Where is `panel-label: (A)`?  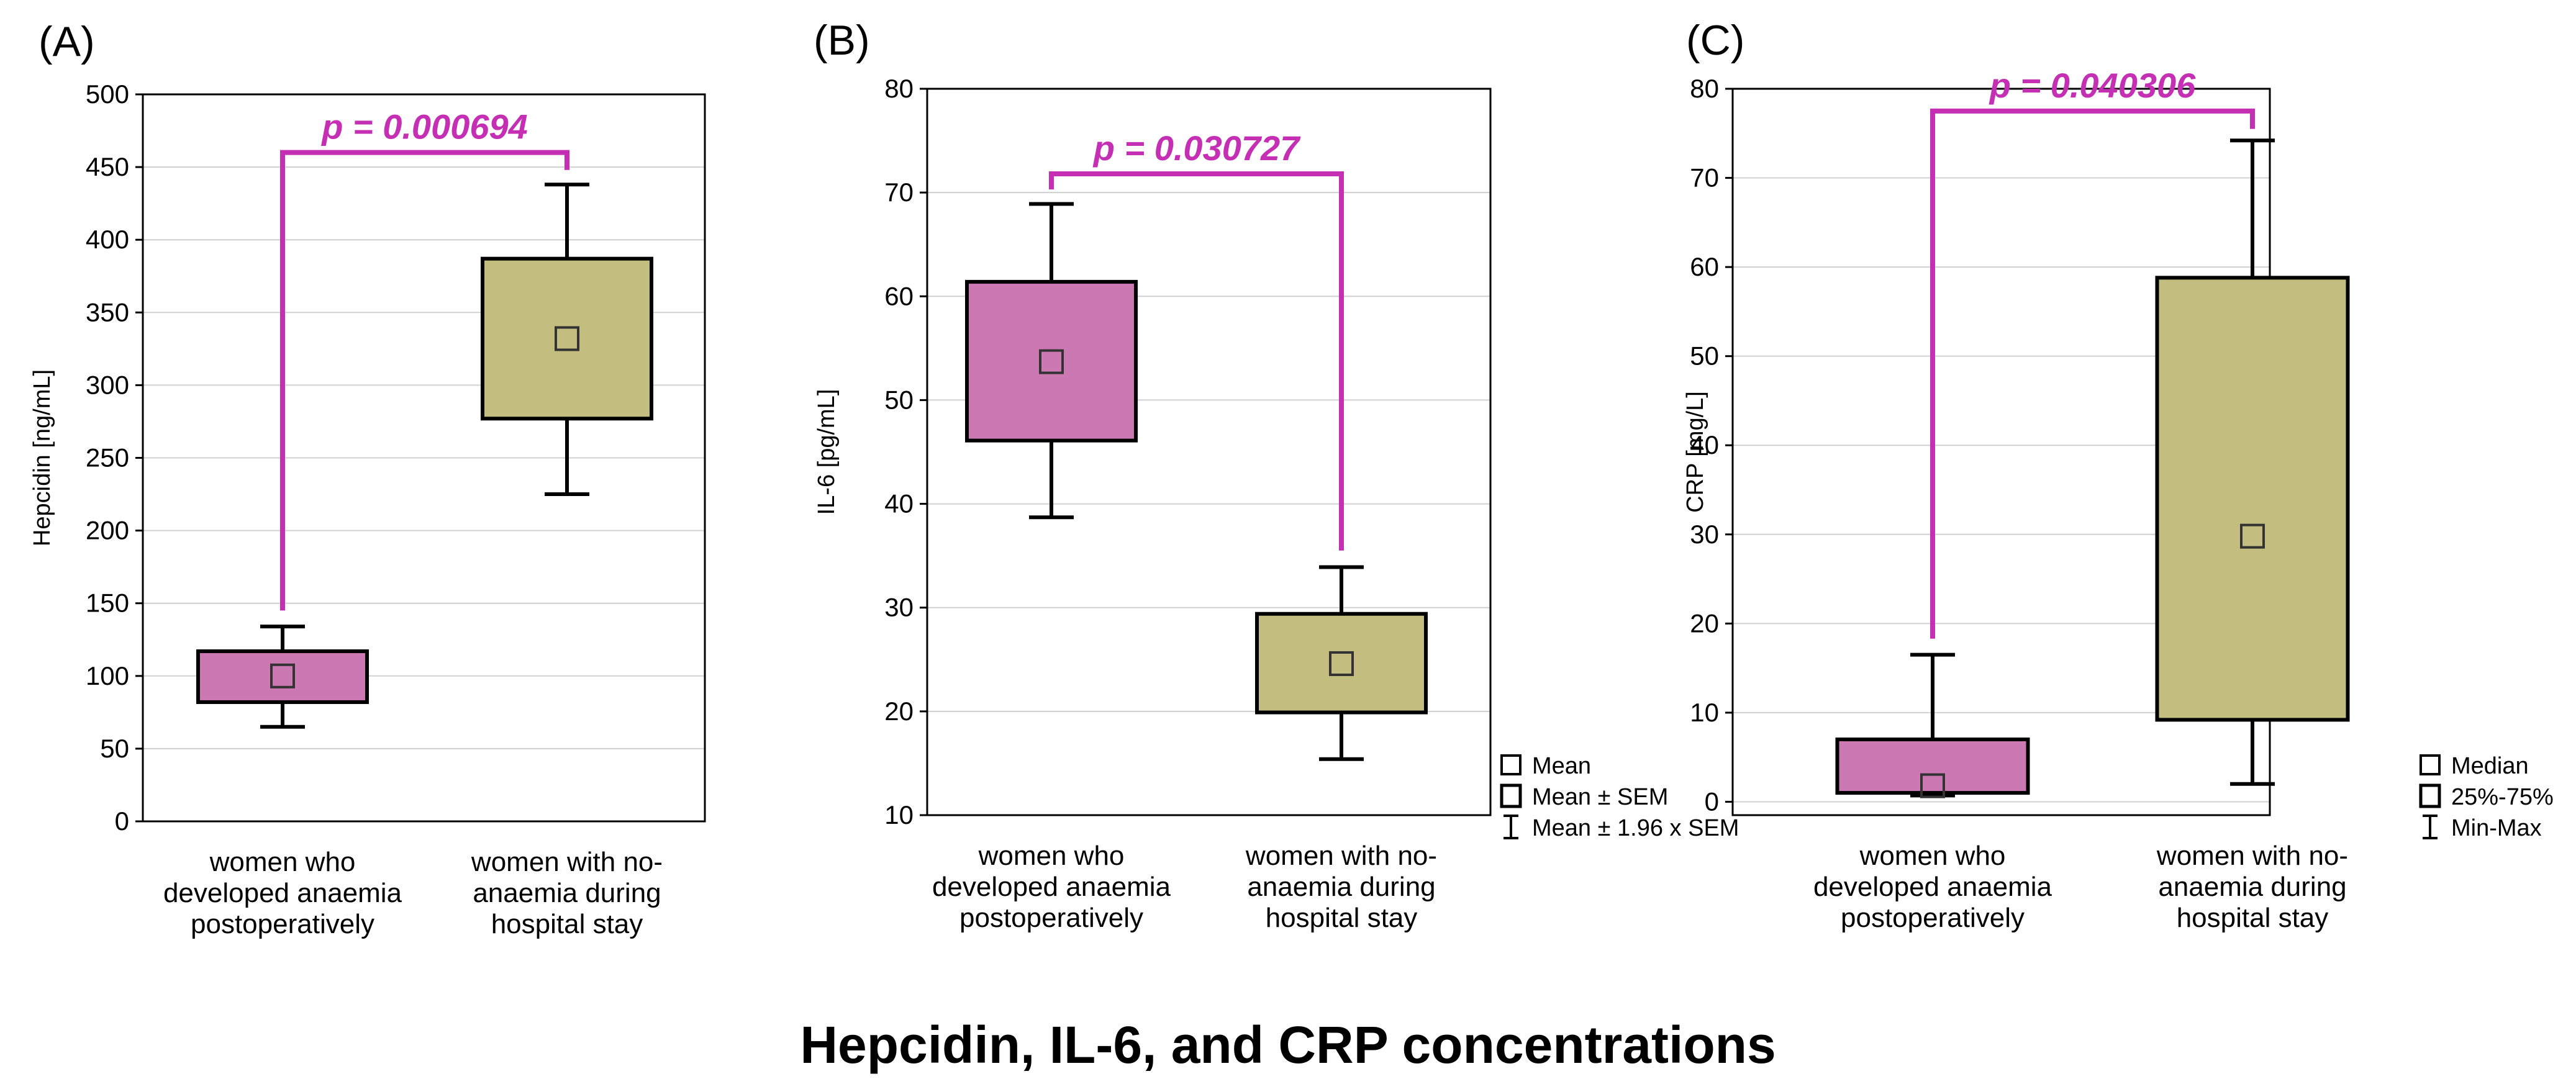 panel-label: (A) is located at coordinates (67, 41).